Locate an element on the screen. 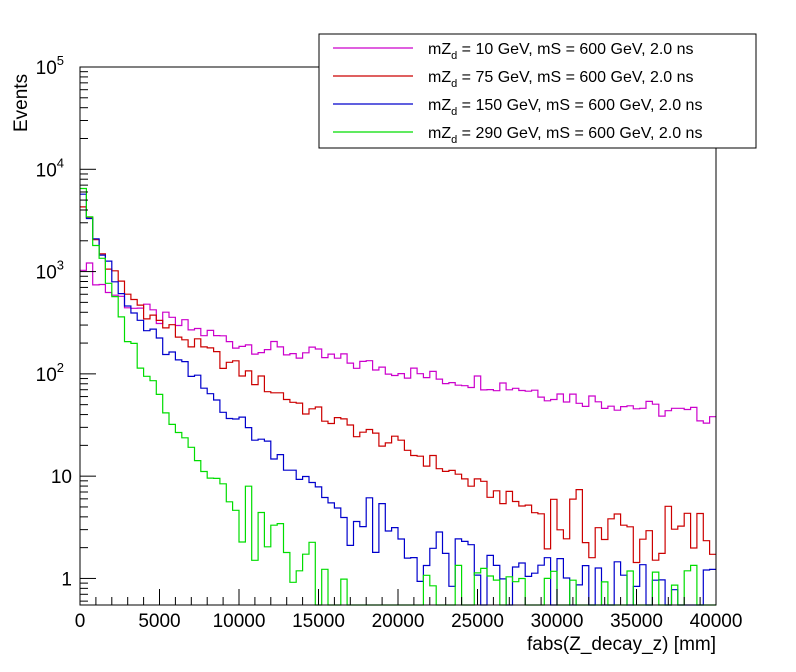  y-axis-title: Events is located at coordinates (21, 103).